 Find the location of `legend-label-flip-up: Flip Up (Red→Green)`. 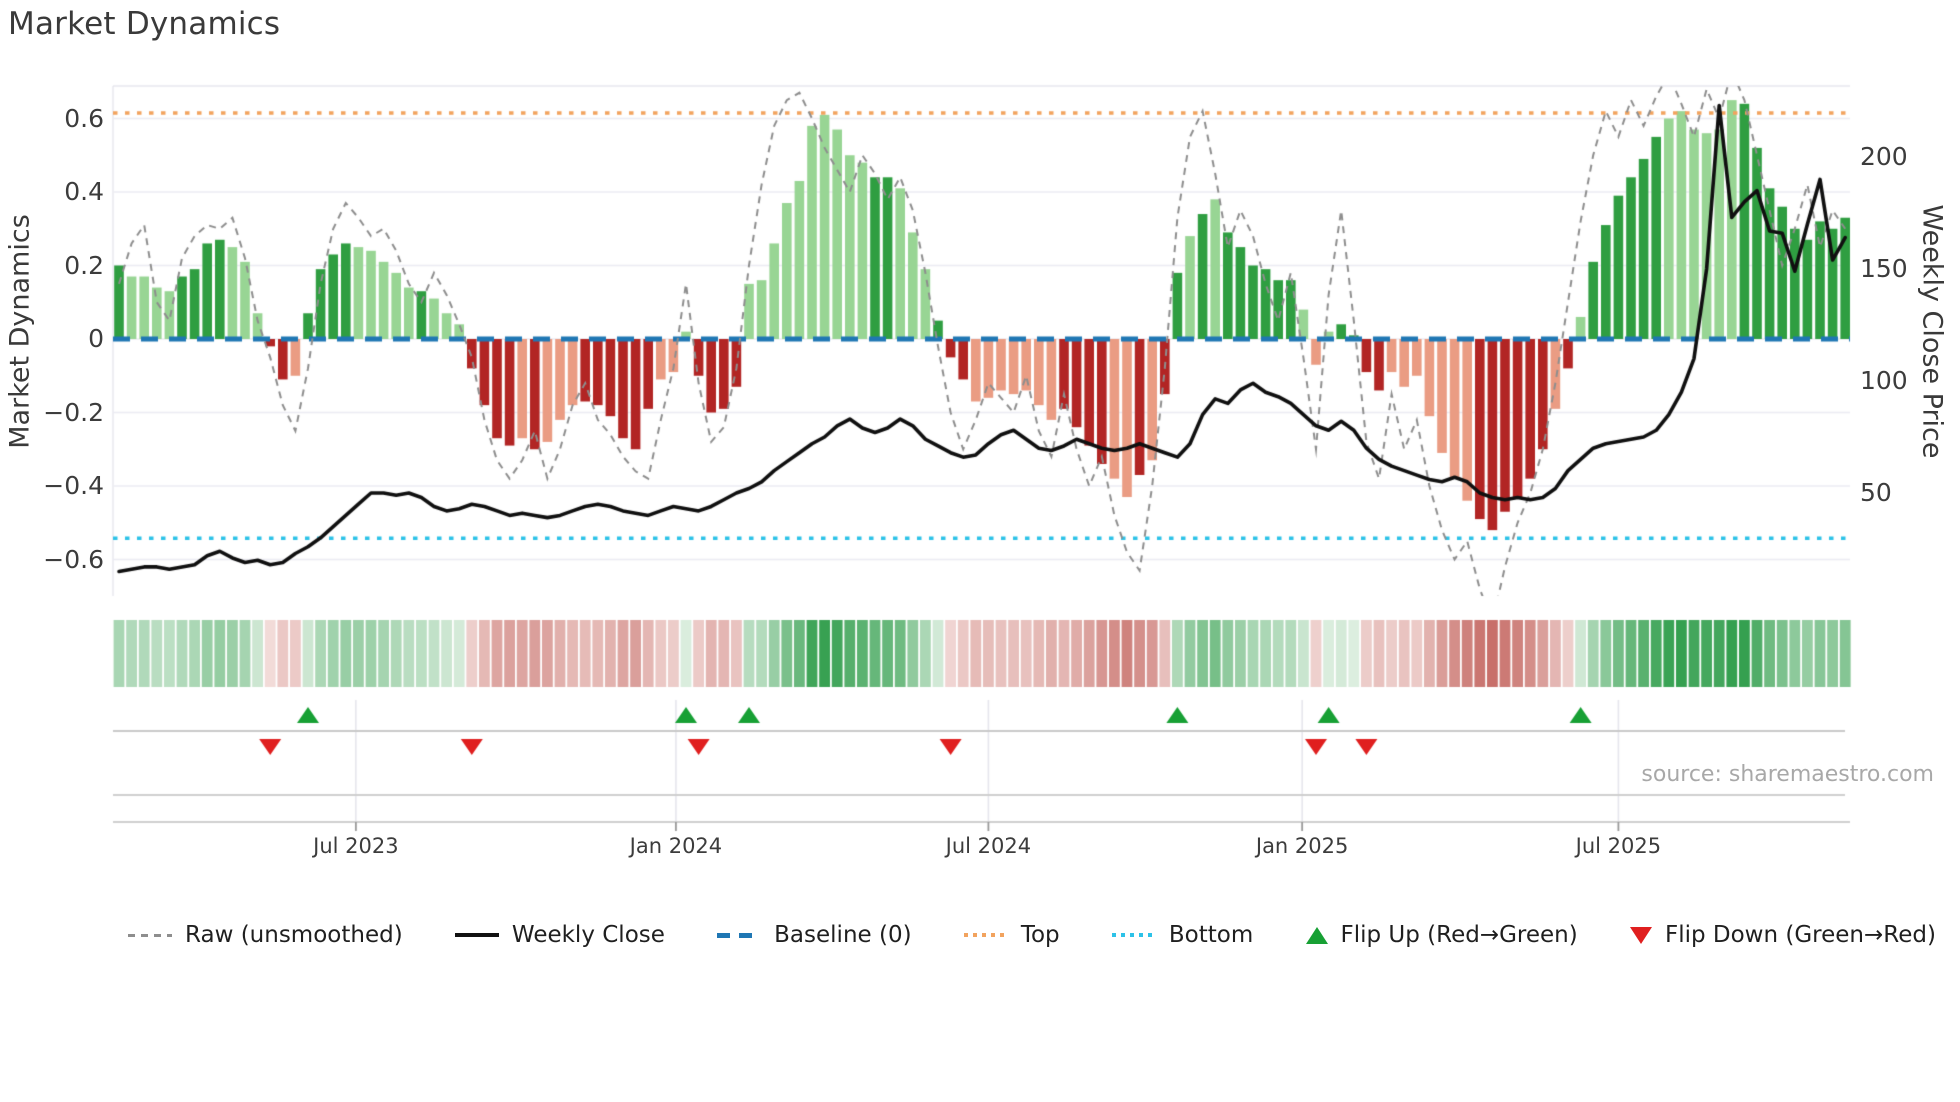

legend-label-flip-up: Flip Up (Red→Green) is located at coordinates (1459, 935).